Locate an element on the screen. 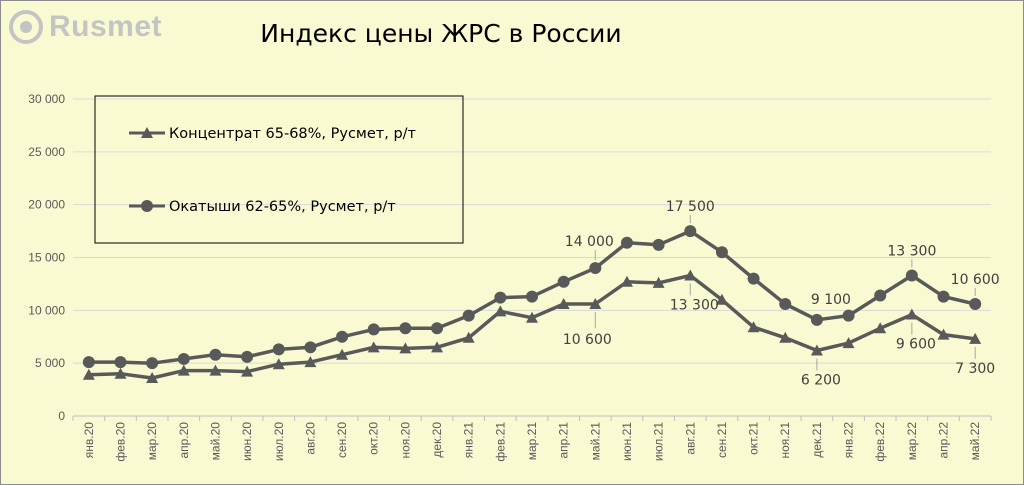 This screenshot has height=485, width=1024. data-label: 17 500 is located at coordinates (690, 207).